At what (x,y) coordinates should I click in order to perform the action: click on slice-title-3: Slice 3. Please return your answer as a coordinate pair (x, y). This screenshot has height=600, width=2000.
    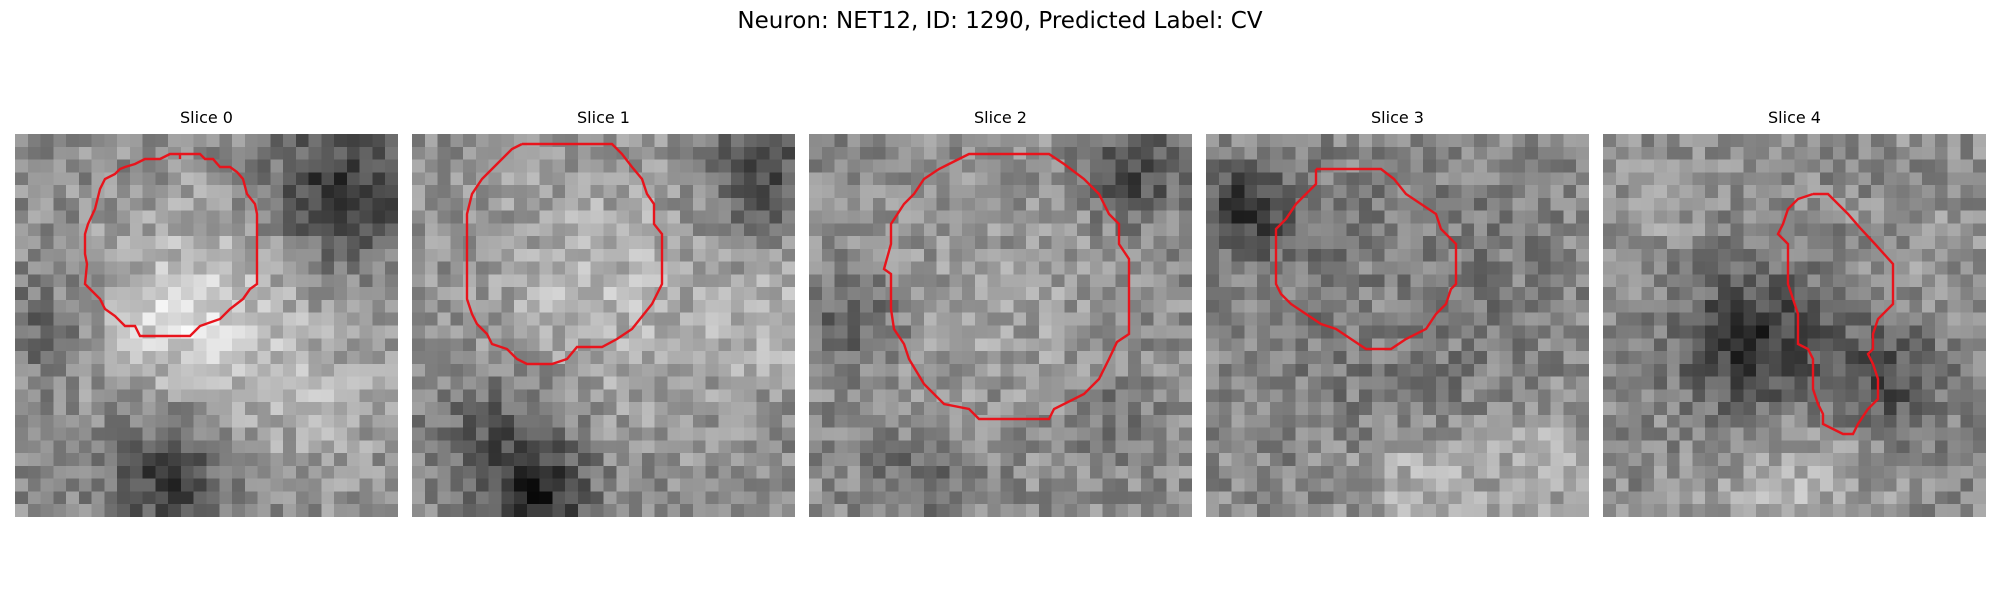
    Looking at the image, I should click on (1397, 117).